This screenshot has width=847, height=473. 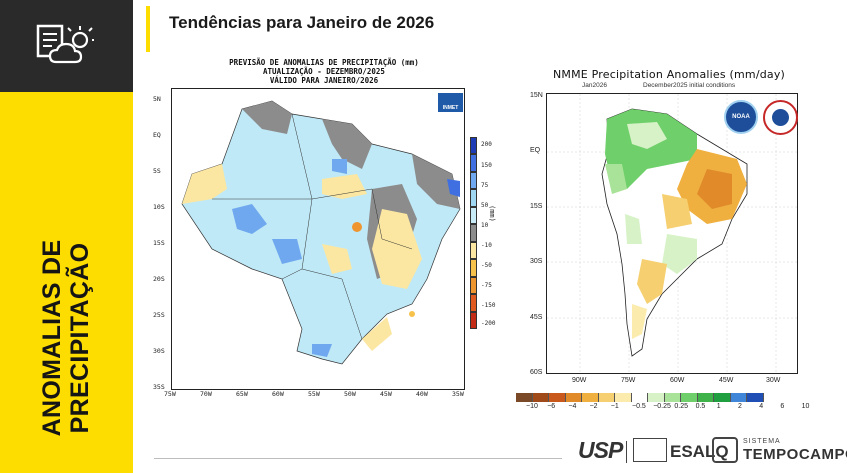 What do you see at coordinates (773, 380) in the screenshot?
I see `right-map-xtick: 30W` at bounding box center [773, 380].